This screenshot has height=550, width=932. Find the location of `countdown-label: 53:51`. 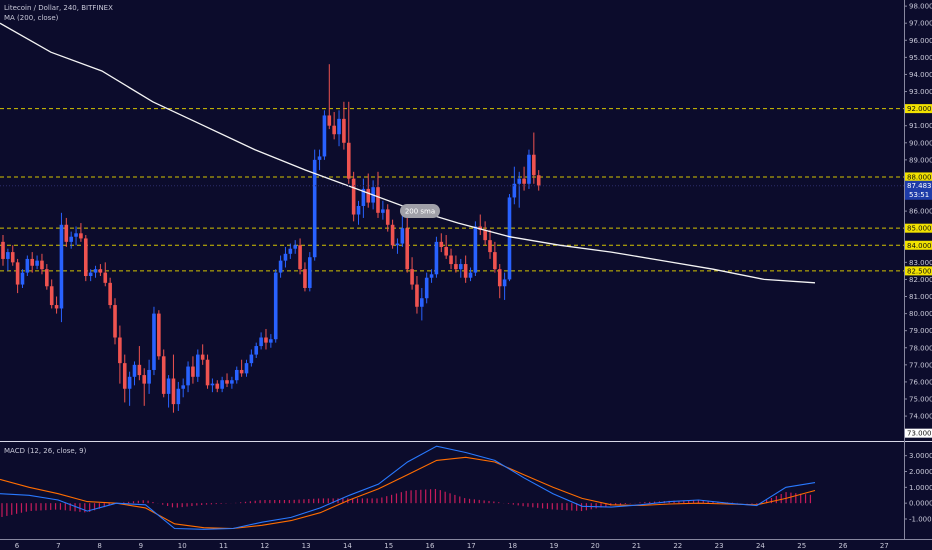

countdown-label: 53:51 is located at coordinates (919, 195).